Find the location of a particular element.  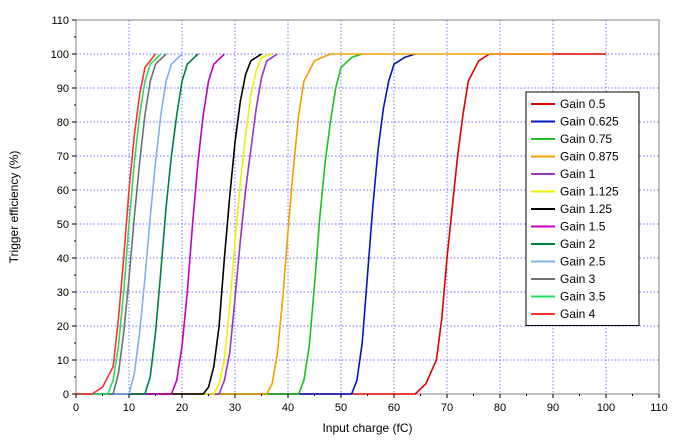

x-tick-label: 40 is located at coordinates (288, 408).